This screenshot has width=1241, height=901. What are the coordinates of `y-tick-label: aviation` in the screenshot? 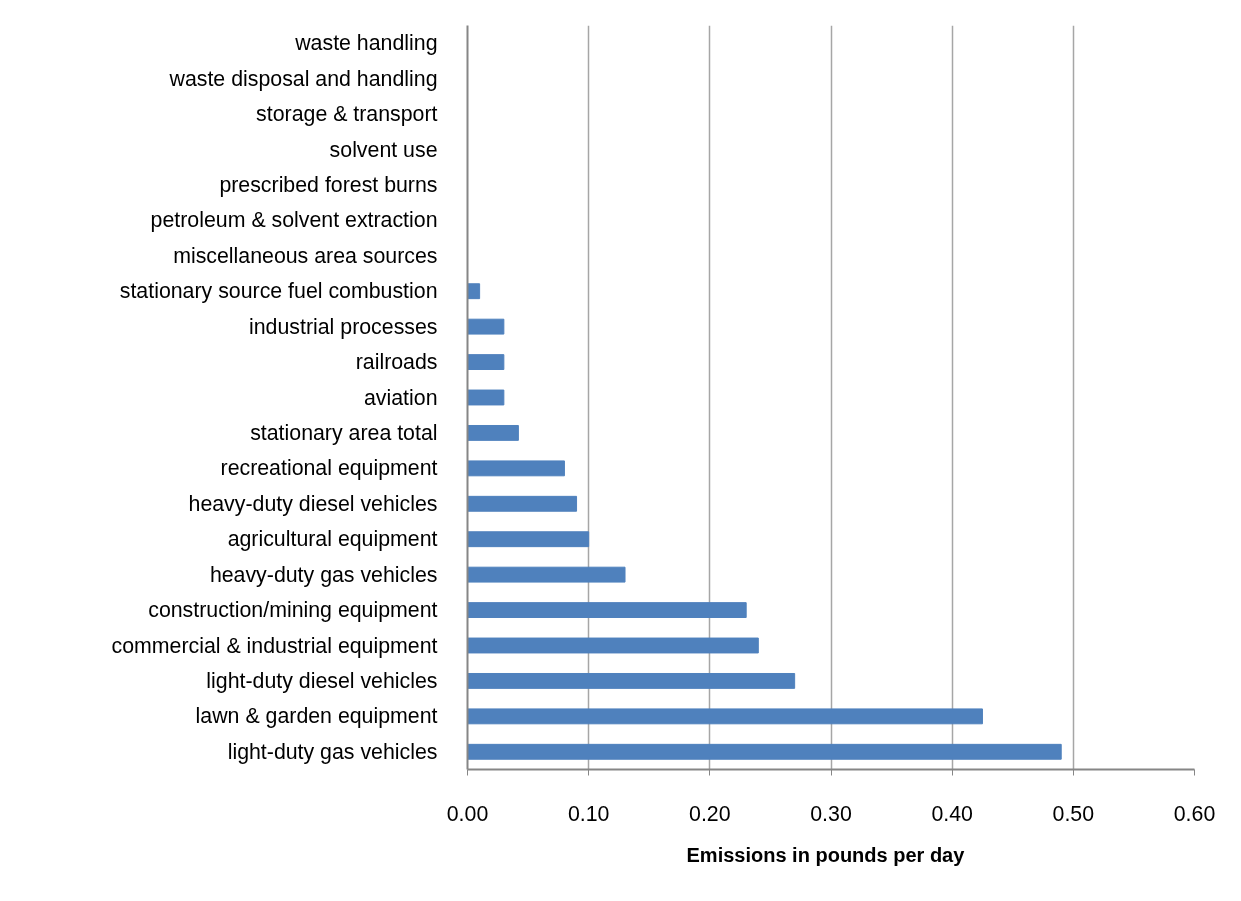 It's located at (400, 397).